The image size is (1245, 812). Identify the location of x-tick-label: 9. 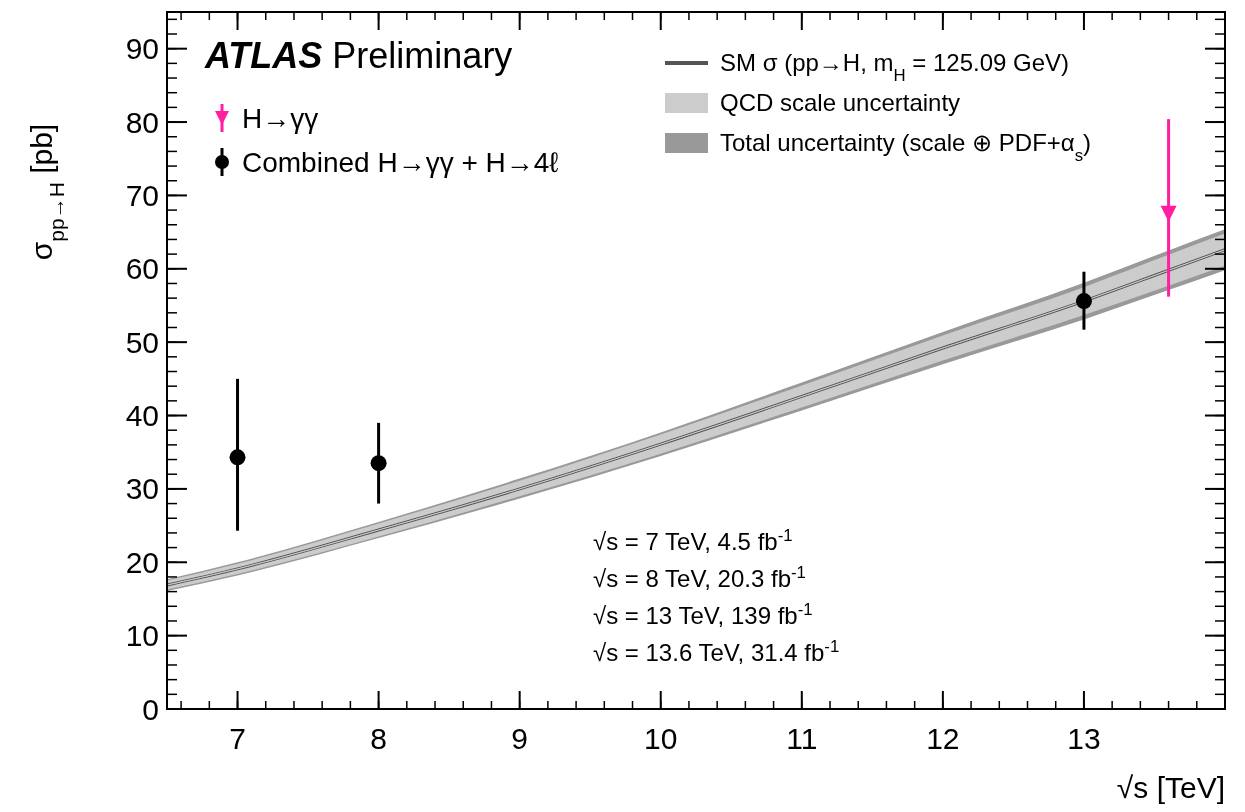
(520, 738).